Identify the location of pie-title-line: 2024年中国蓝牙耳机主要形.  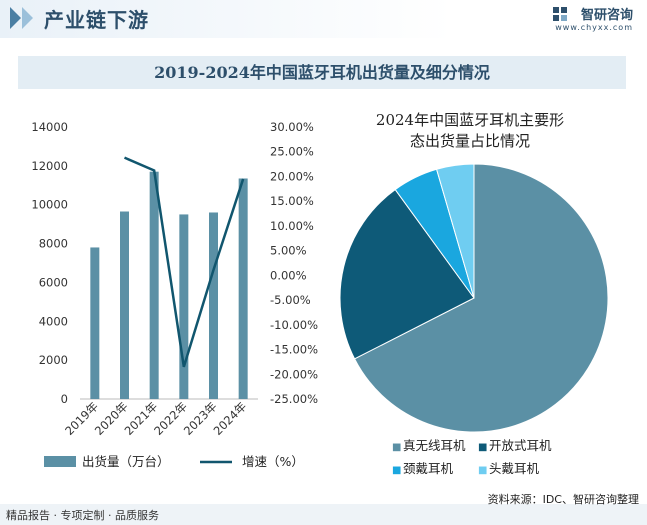
(470, 120).